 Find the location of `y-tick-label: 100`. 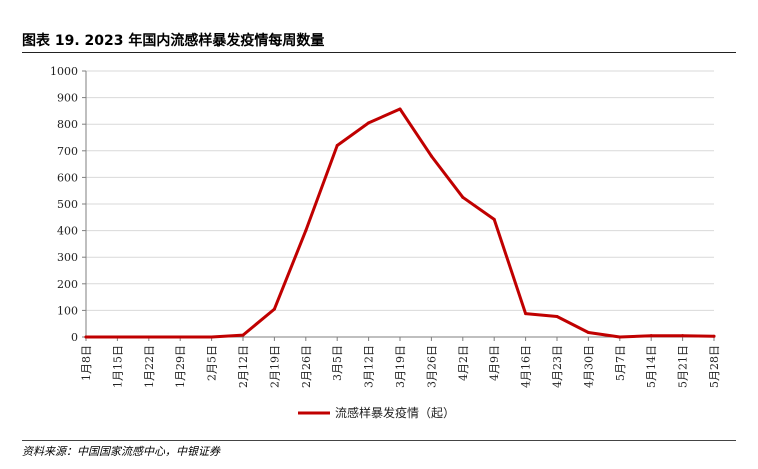

y-tick-label: 100 is located at coordinates (67, 310).